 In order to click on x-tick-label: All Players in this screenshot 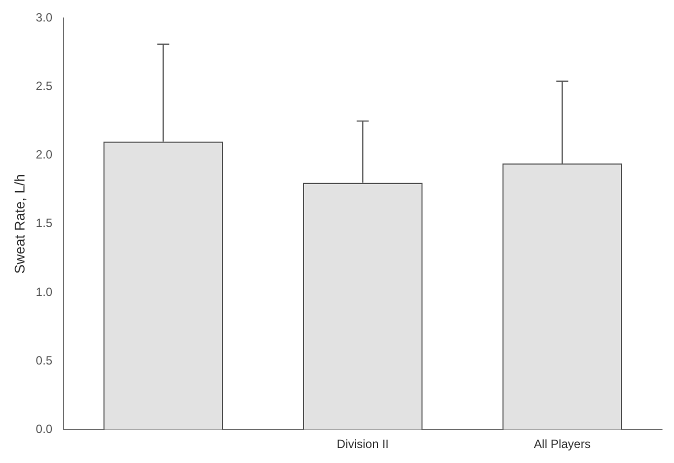, I will do `click(562, 444)`.